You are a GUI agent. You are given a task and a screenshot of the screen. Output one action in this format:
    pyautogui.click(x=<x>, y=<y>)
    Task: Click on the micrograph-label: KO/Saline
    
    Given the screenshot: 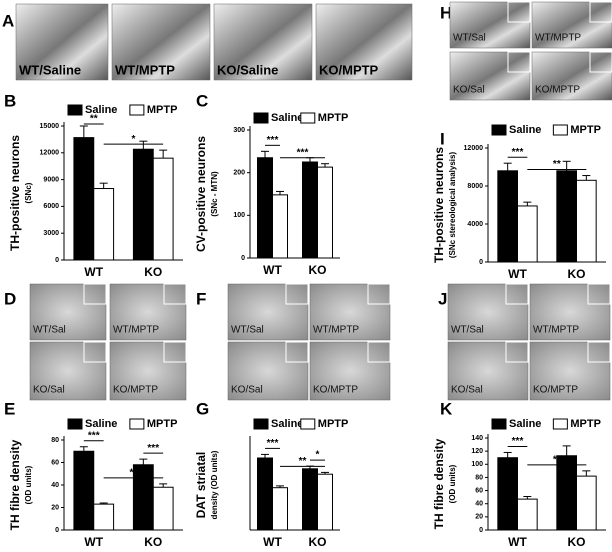 What is the action you would take?
    pyautogui.click(x=247, y=69)
    